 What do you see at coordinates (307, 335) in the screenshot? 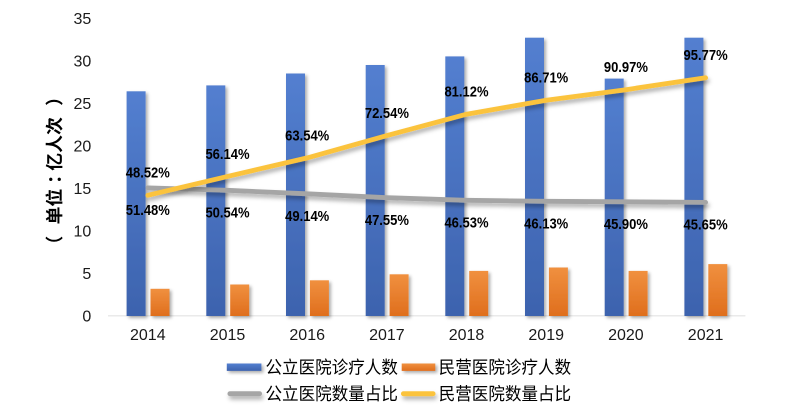
I see `svg-text: 2016` at bounding box center [307, 335].